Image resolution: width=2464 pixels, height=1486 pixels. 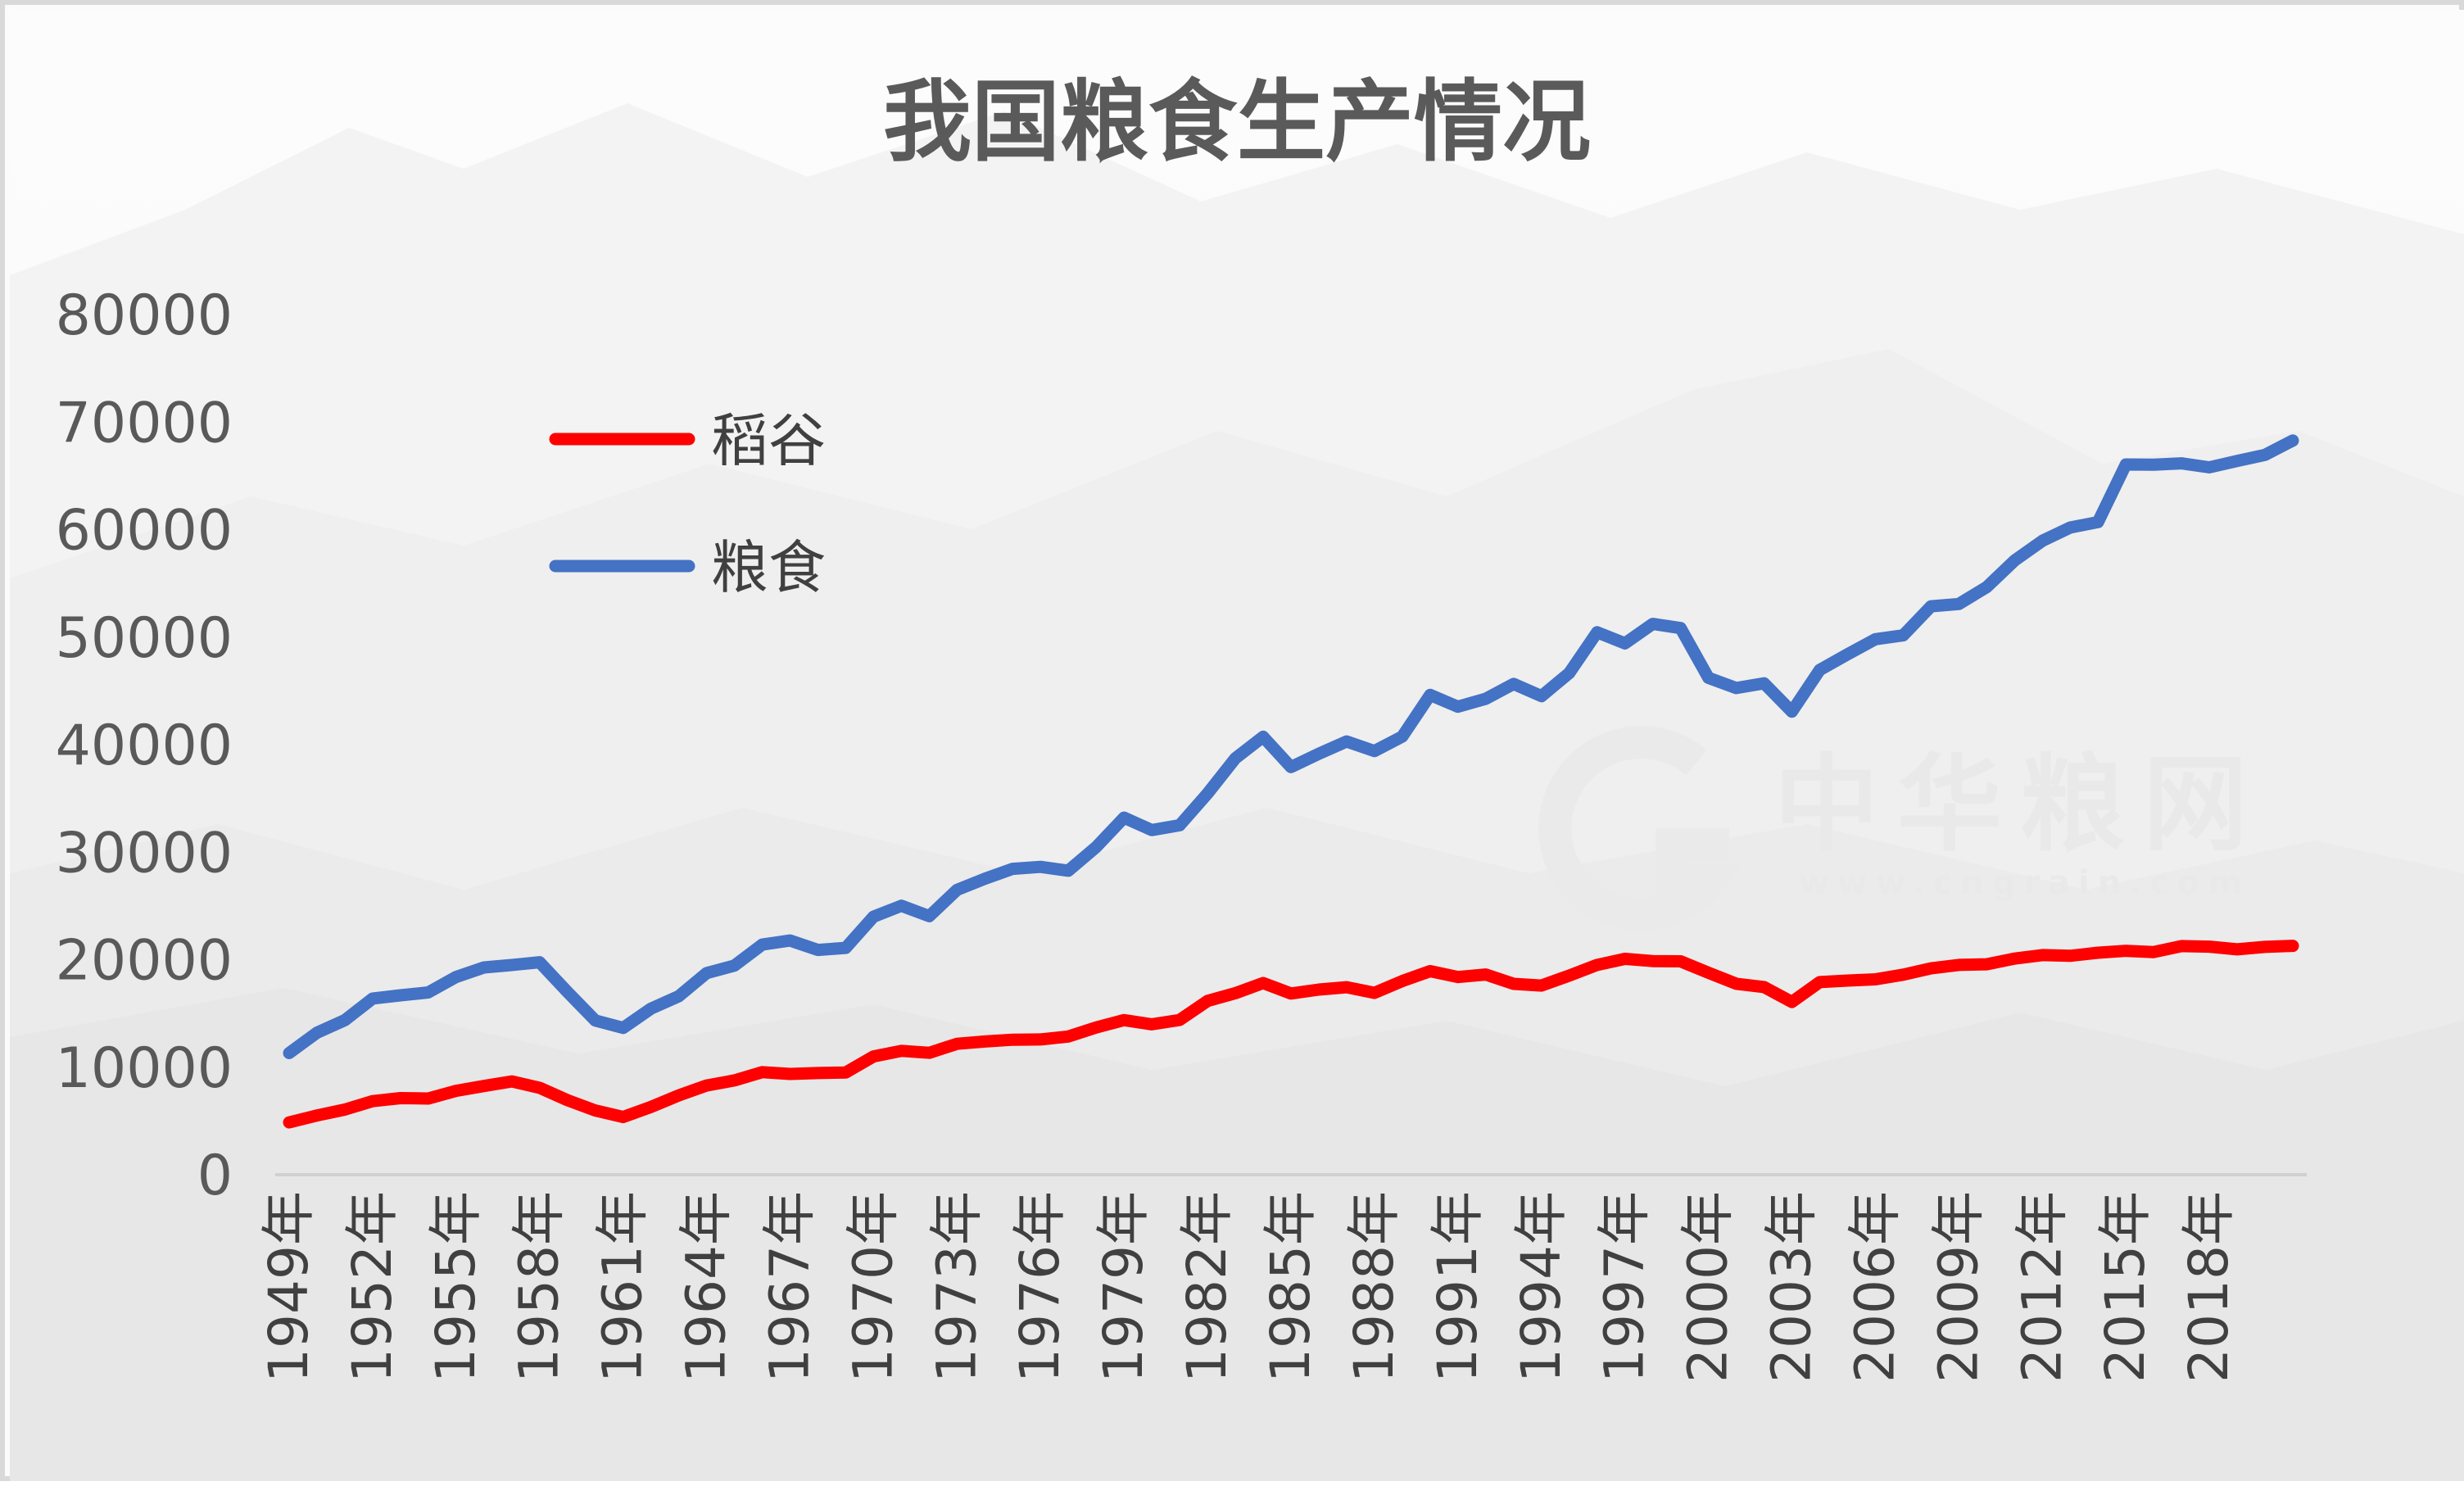 What do you see at coordinates (789, 1287) in the screenshot?
I see `x-tick-label: 1967年` at bounding box center [789, 1287].